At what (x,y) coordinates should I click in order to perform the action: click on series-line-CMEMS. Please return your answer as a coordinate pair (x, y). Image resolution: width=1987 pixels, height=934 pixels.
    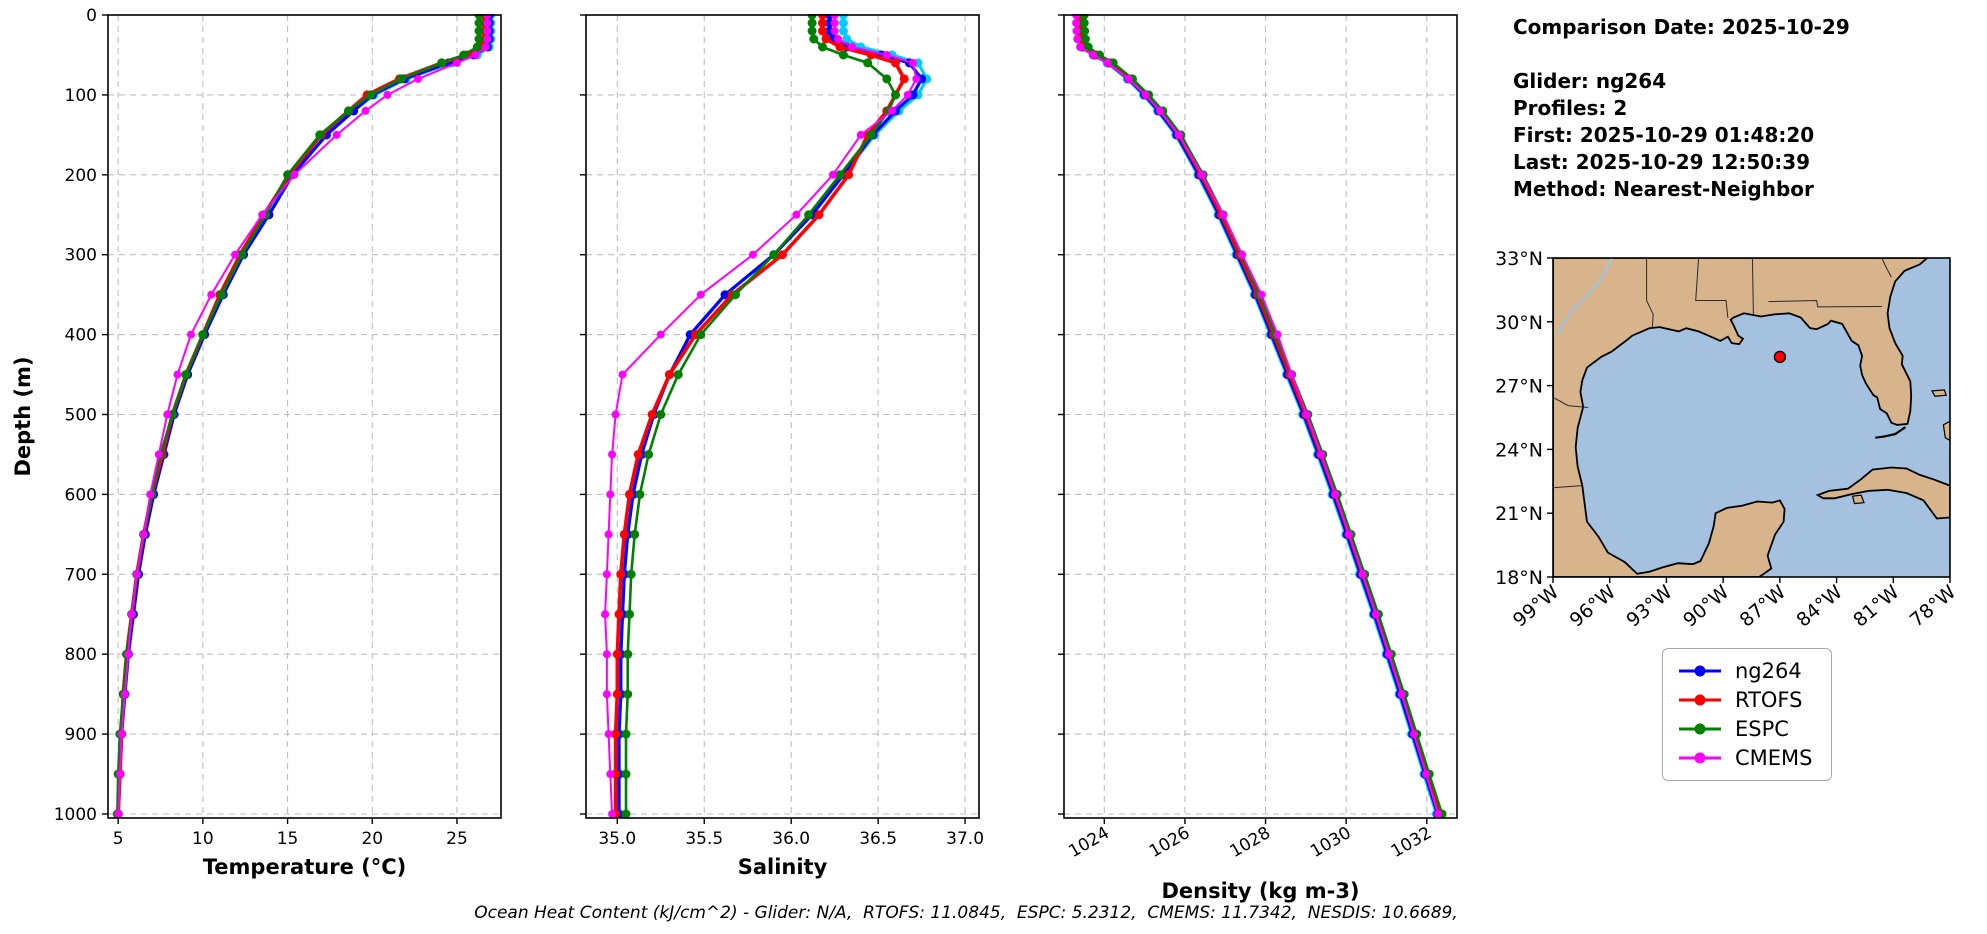
    Looking at the image, I should click on (761, 414).